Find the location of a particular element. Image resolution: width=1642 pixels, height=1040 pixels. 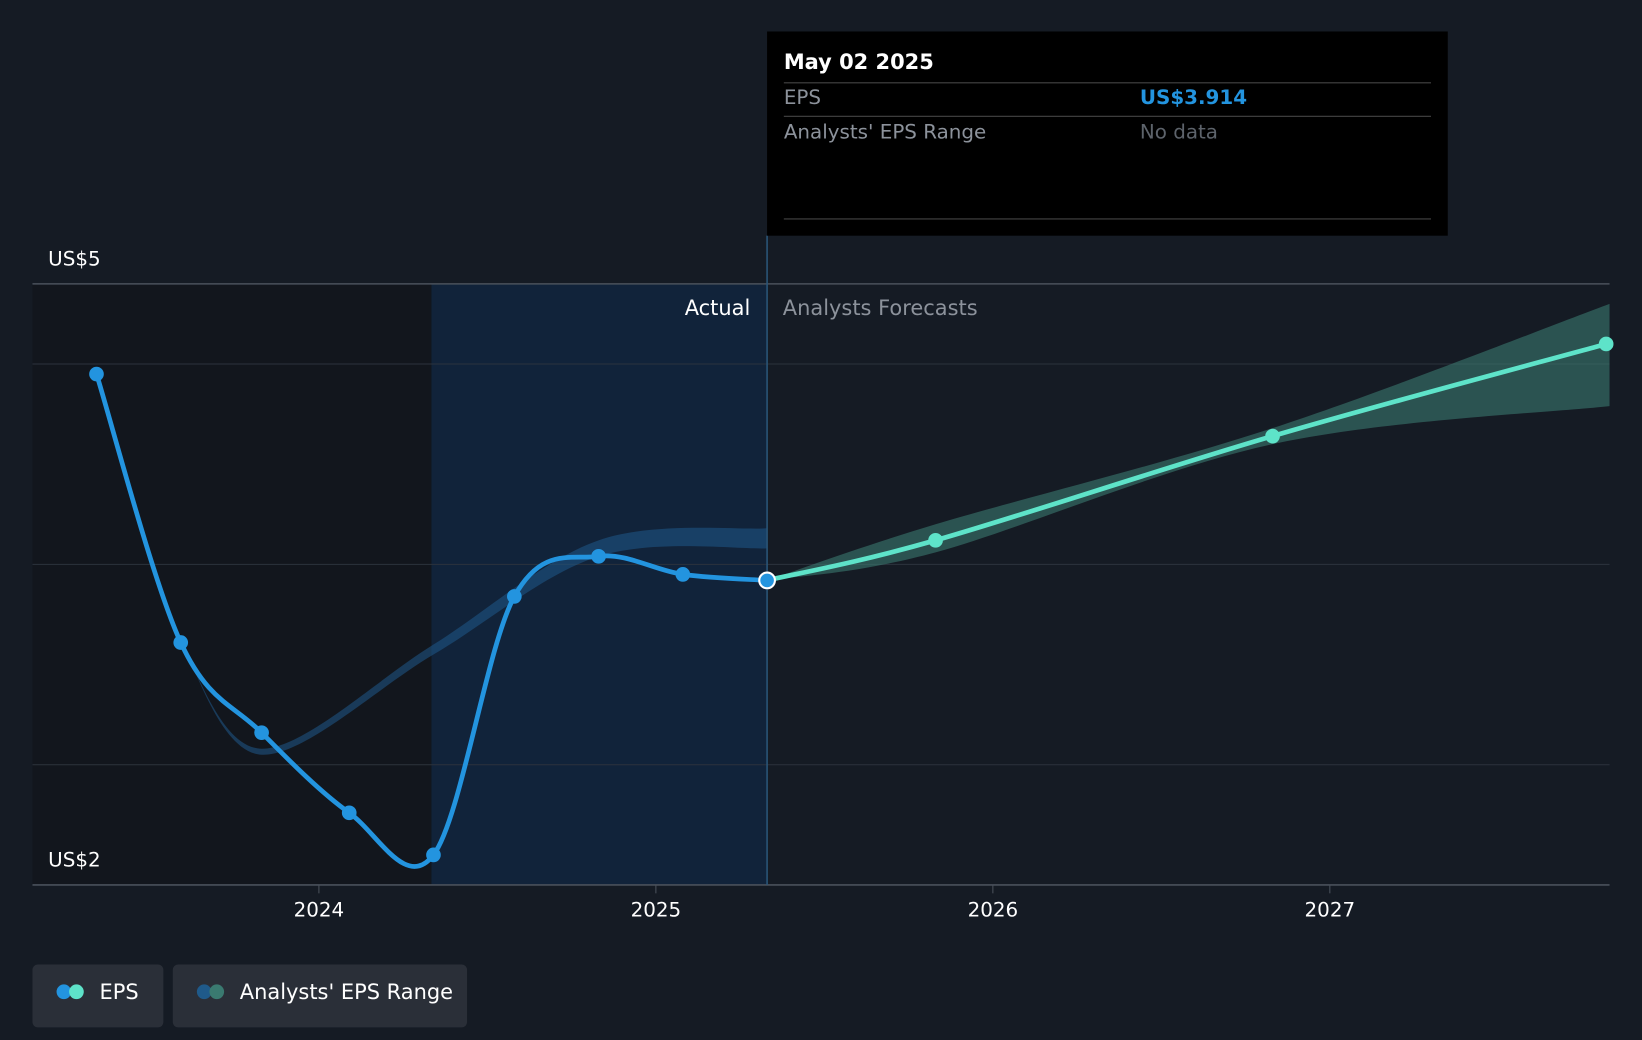

region-label: Analysts Forecasts is located at coordinates (880, 308).